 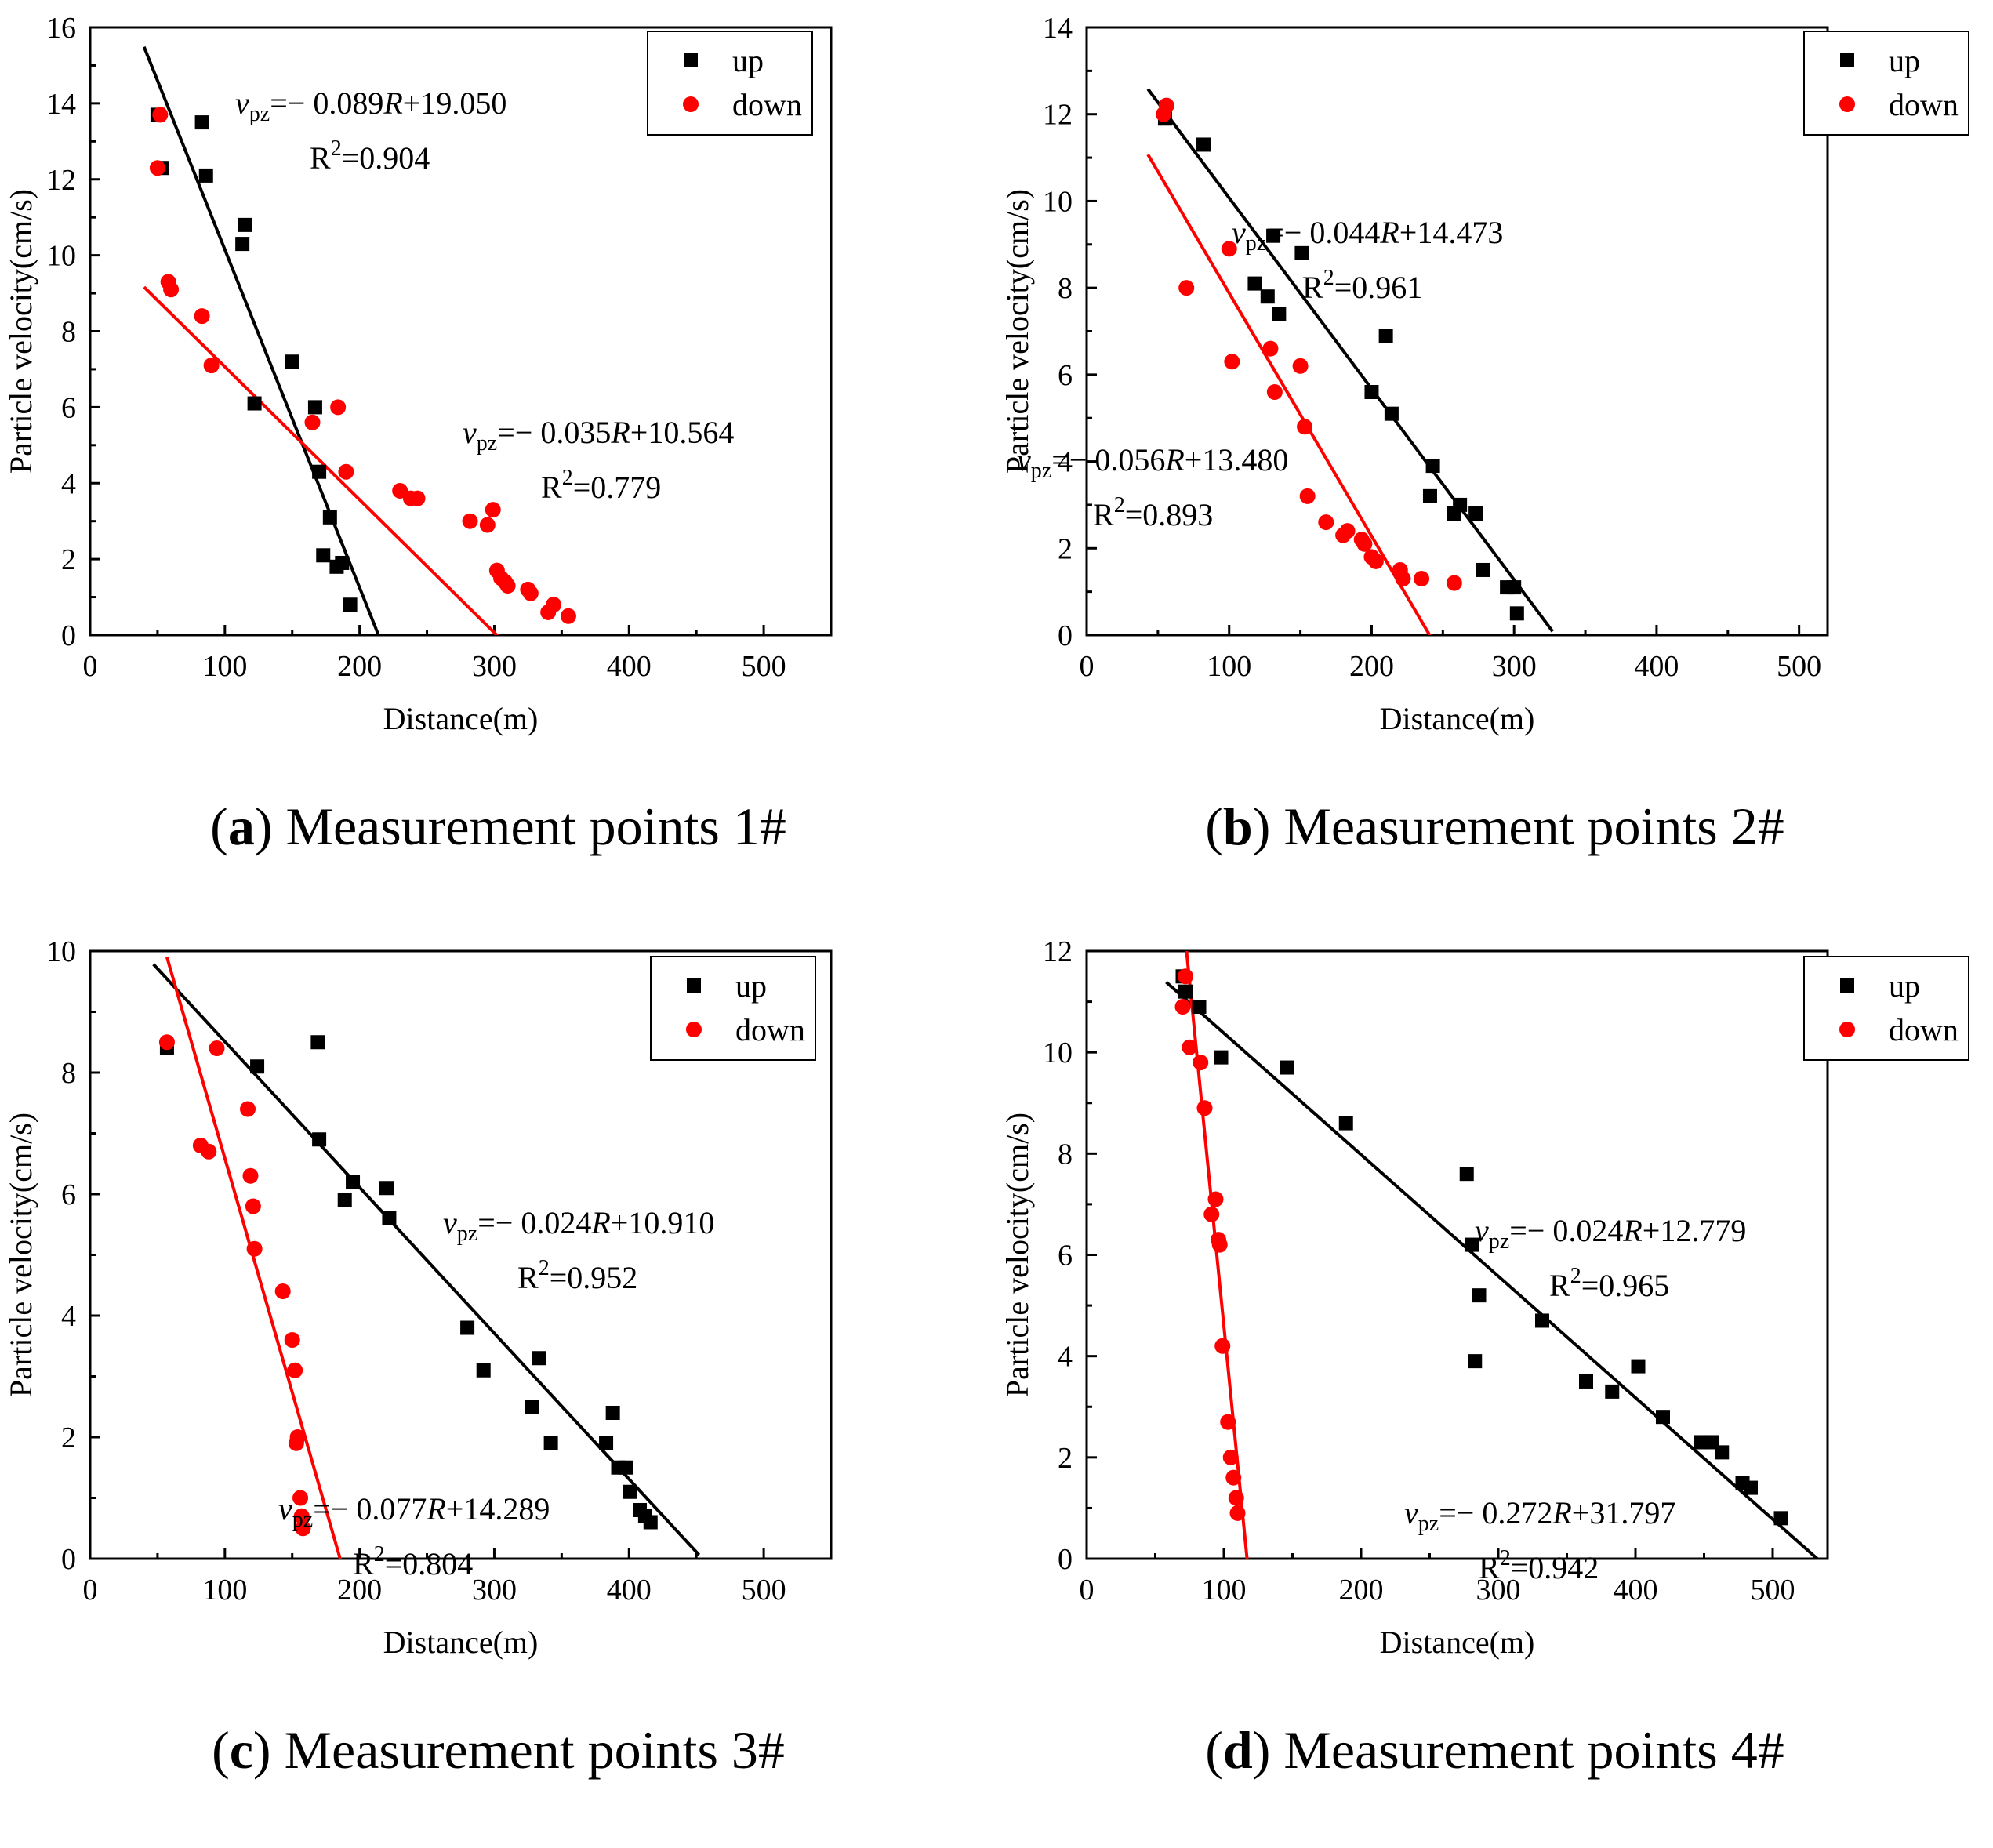 What do you see at coordinates (567, 478) in the screenshot?
I see `chart-a-down-r2-sup: 2` at bounding box center [567, 478].